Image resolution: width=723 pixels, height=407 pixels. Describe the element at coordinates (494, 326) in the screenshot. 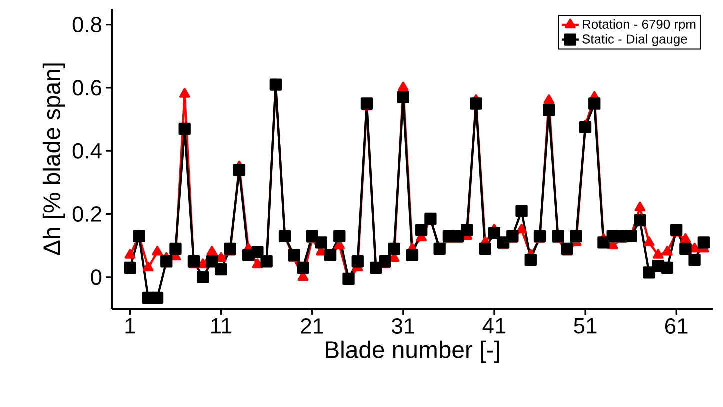

I see `x-tick-label: 41` at that location.